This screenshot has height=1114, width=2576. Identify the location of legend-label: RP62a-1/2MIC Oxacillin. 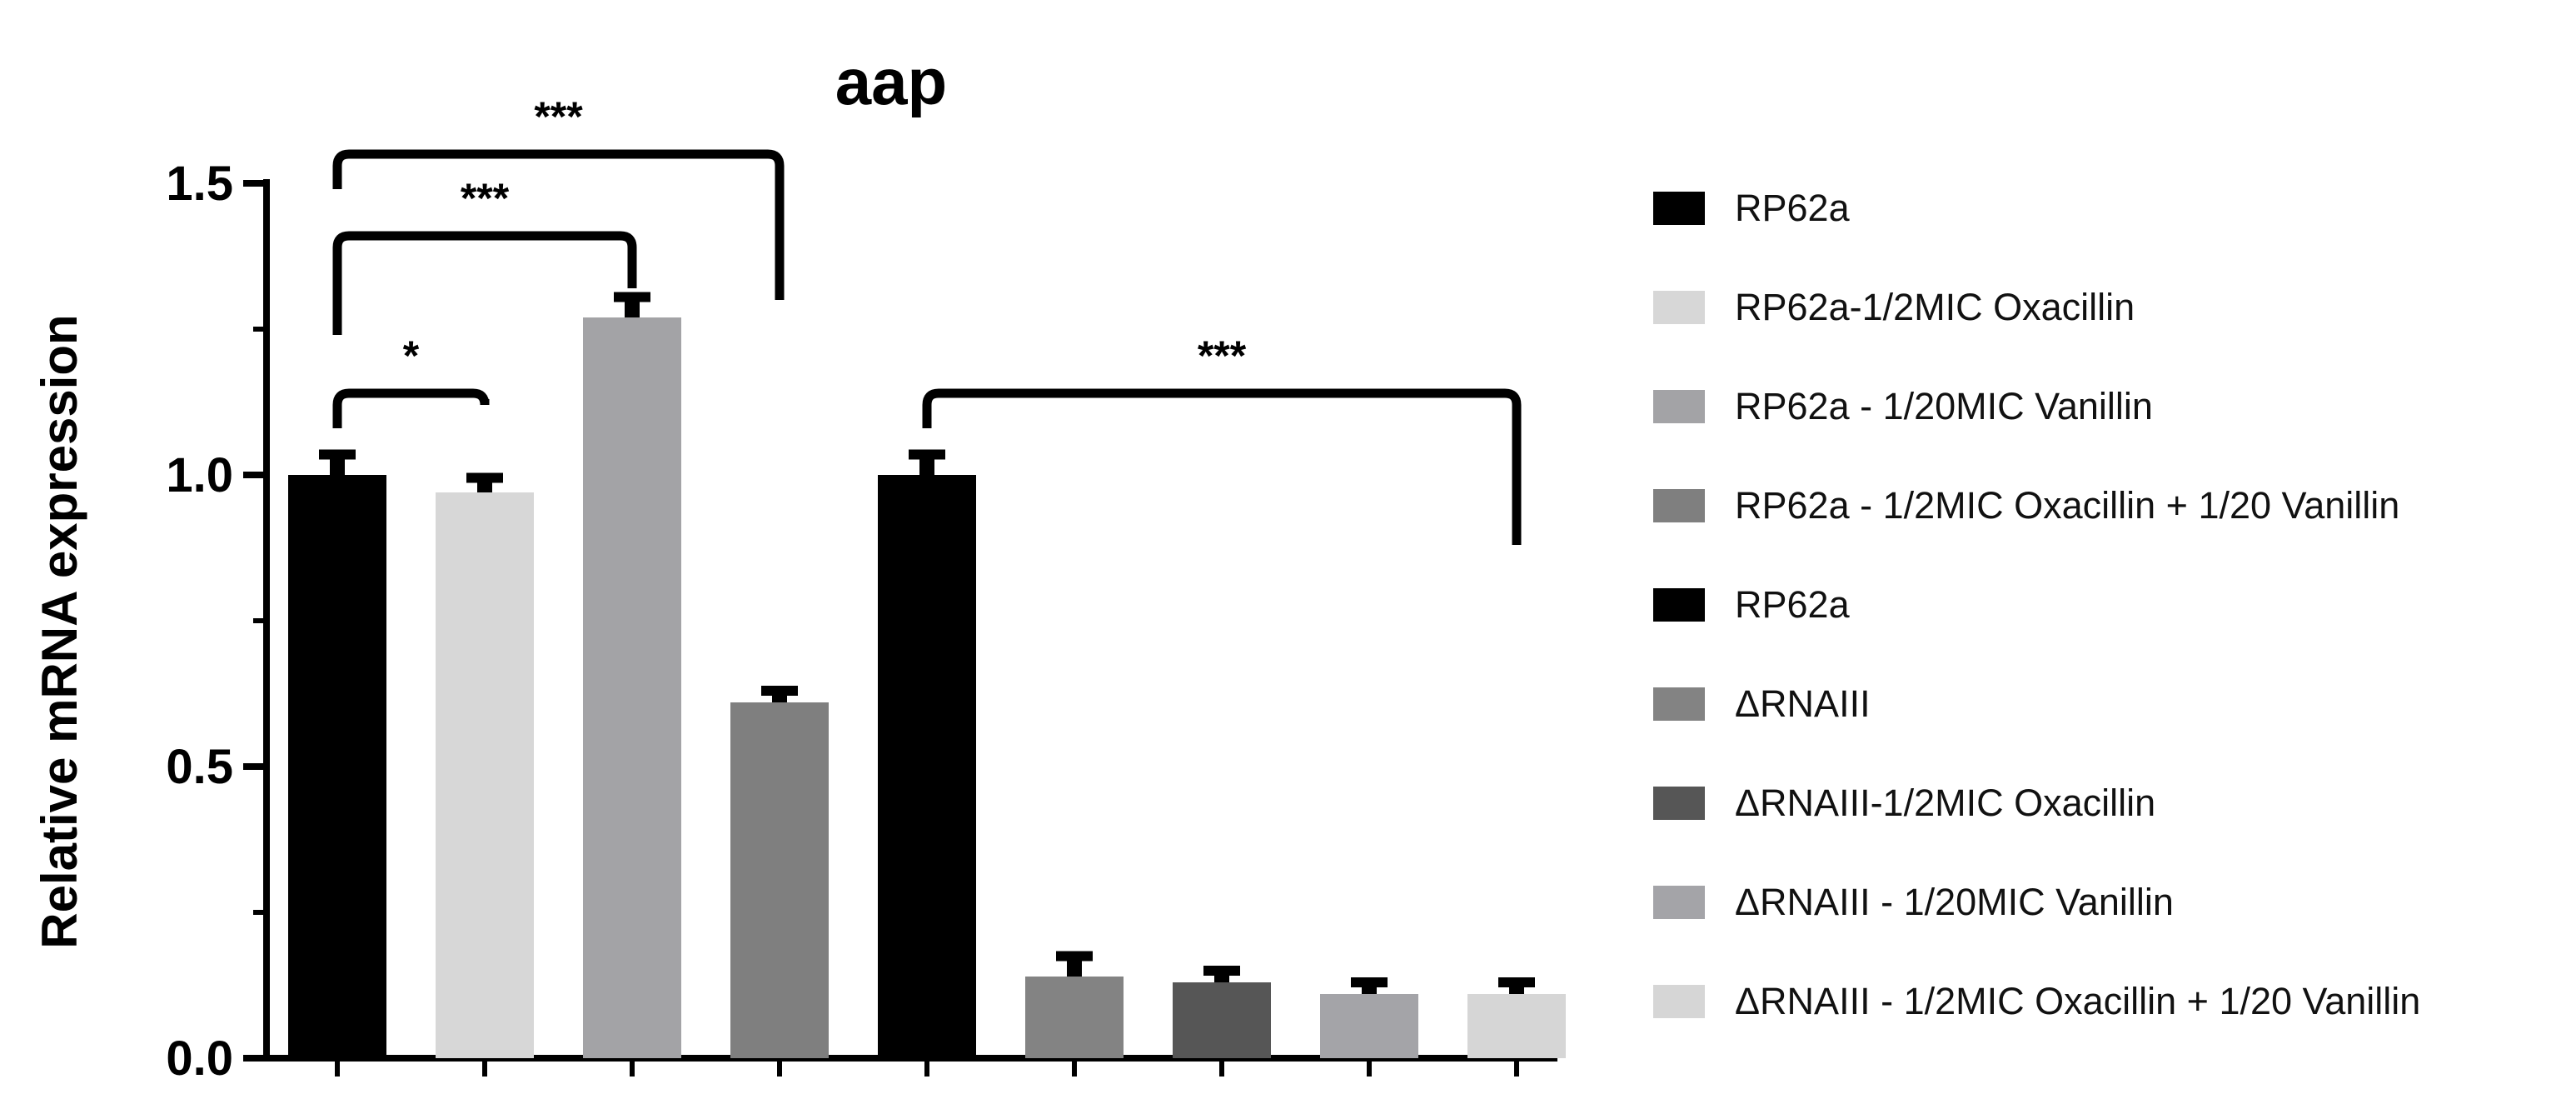
(1935, 307).